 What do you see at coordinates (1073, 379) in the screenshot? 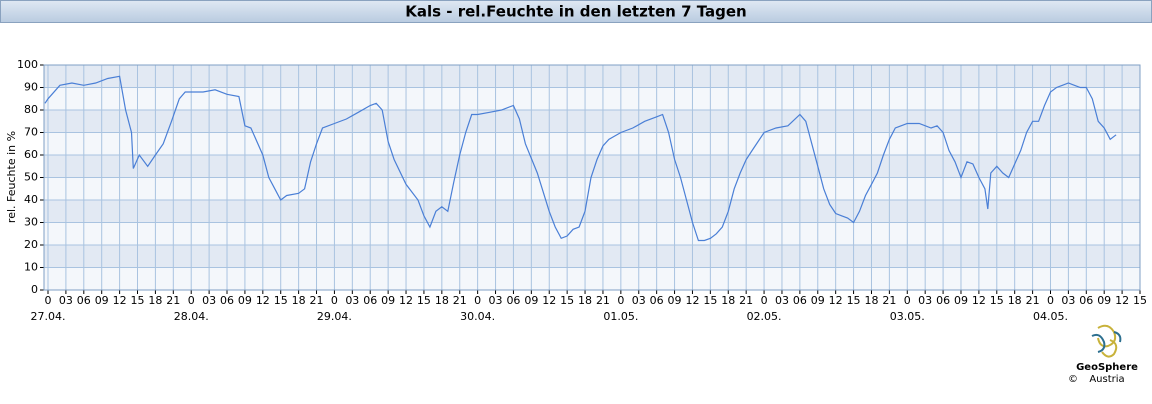
I see `copyright: ©` at bounding box center [1073, 379].